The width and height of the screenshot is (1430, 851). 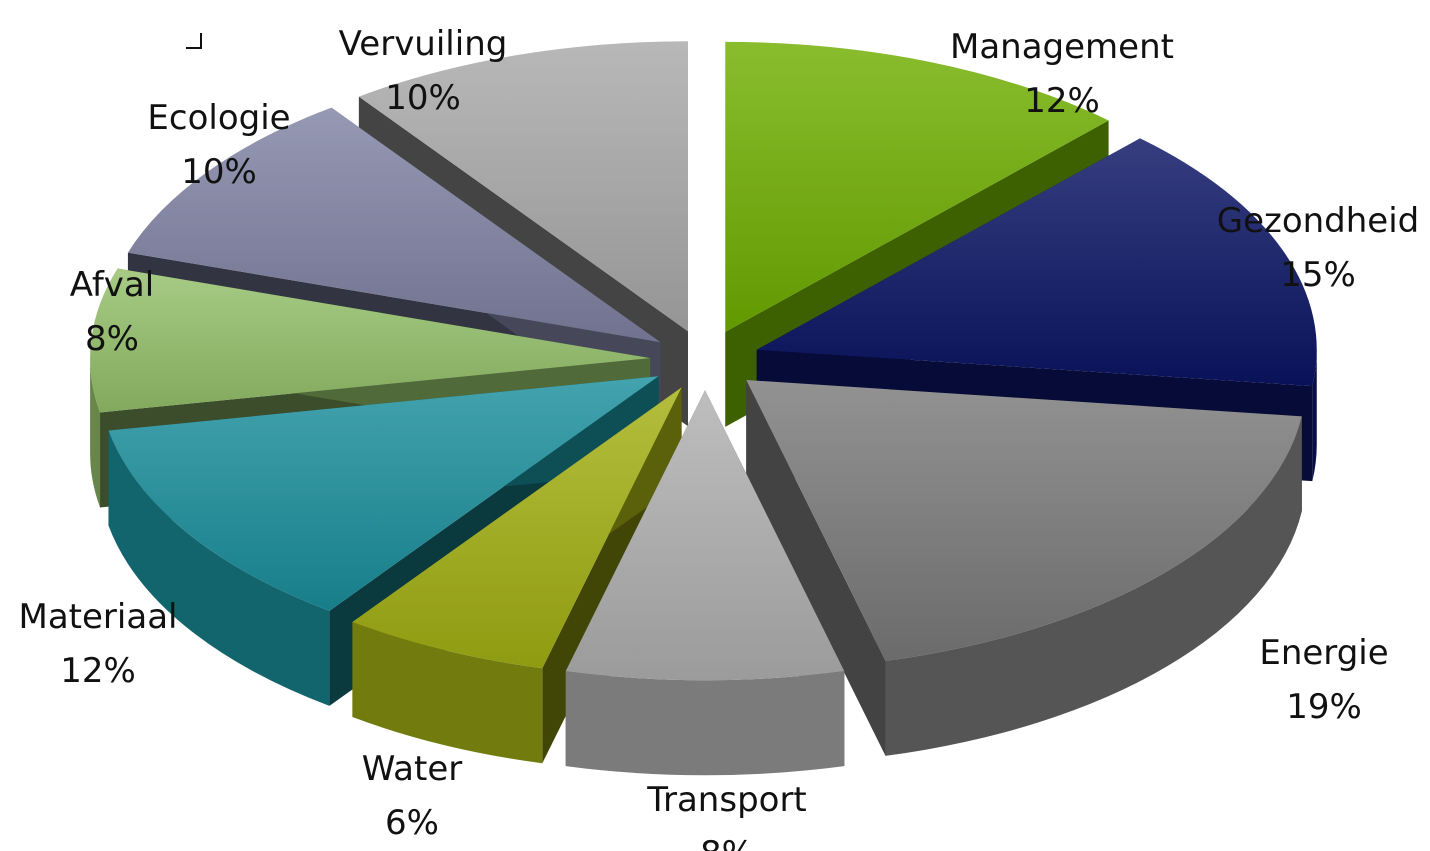 What do you see at coordinates (816, 568) in the screenshot?
I see `slice-energie-wall` at bounding box center [816, 568].